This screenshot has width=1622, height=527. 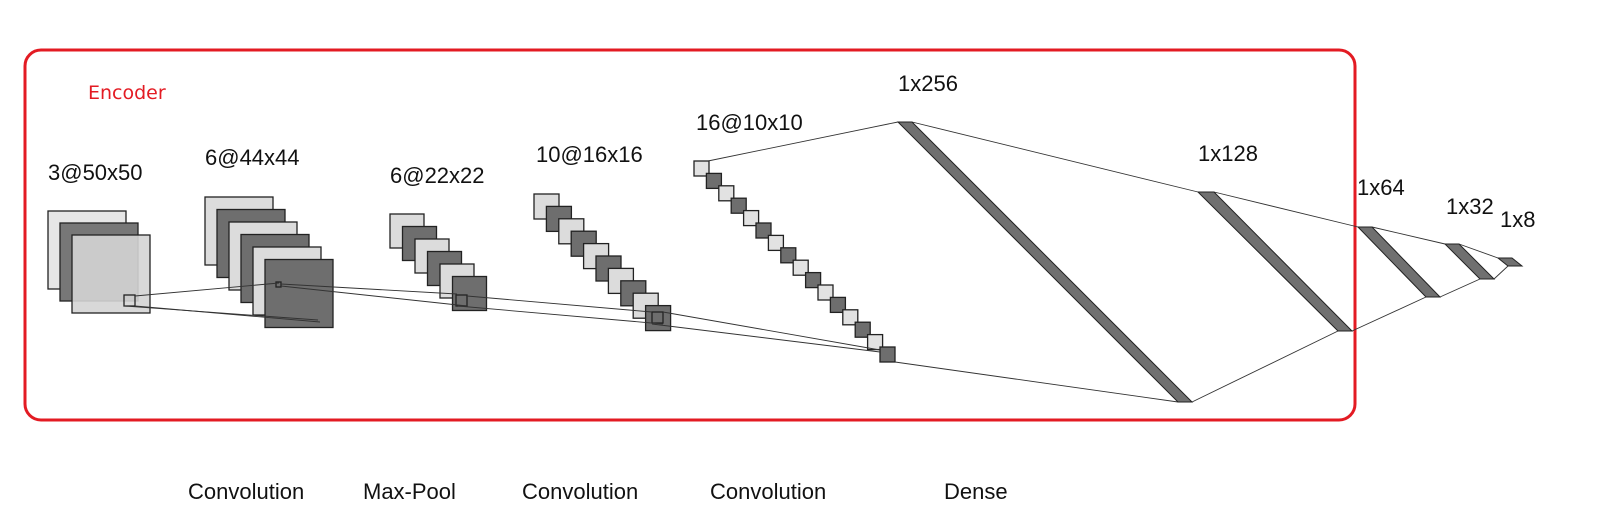 I want to click on conn-dense1-dense2-top, so click(x=1055, y=157).